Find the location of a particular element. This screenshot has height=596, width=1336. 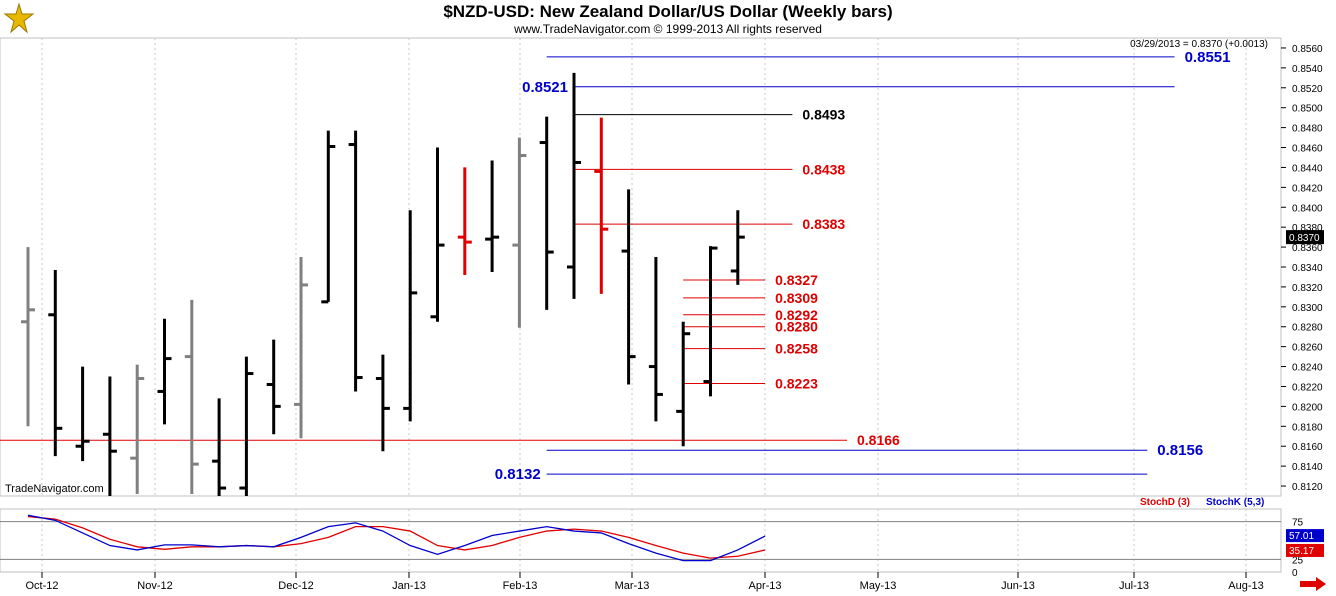

legend-stochk: StochK (5,3) is located at coordinates (1235, 502).